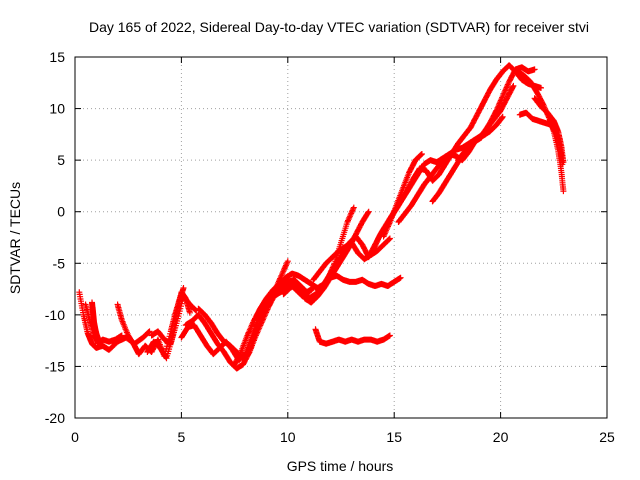 The image size is (640, 480). I want to click on y-tick-label: -5, so click(59, 263).